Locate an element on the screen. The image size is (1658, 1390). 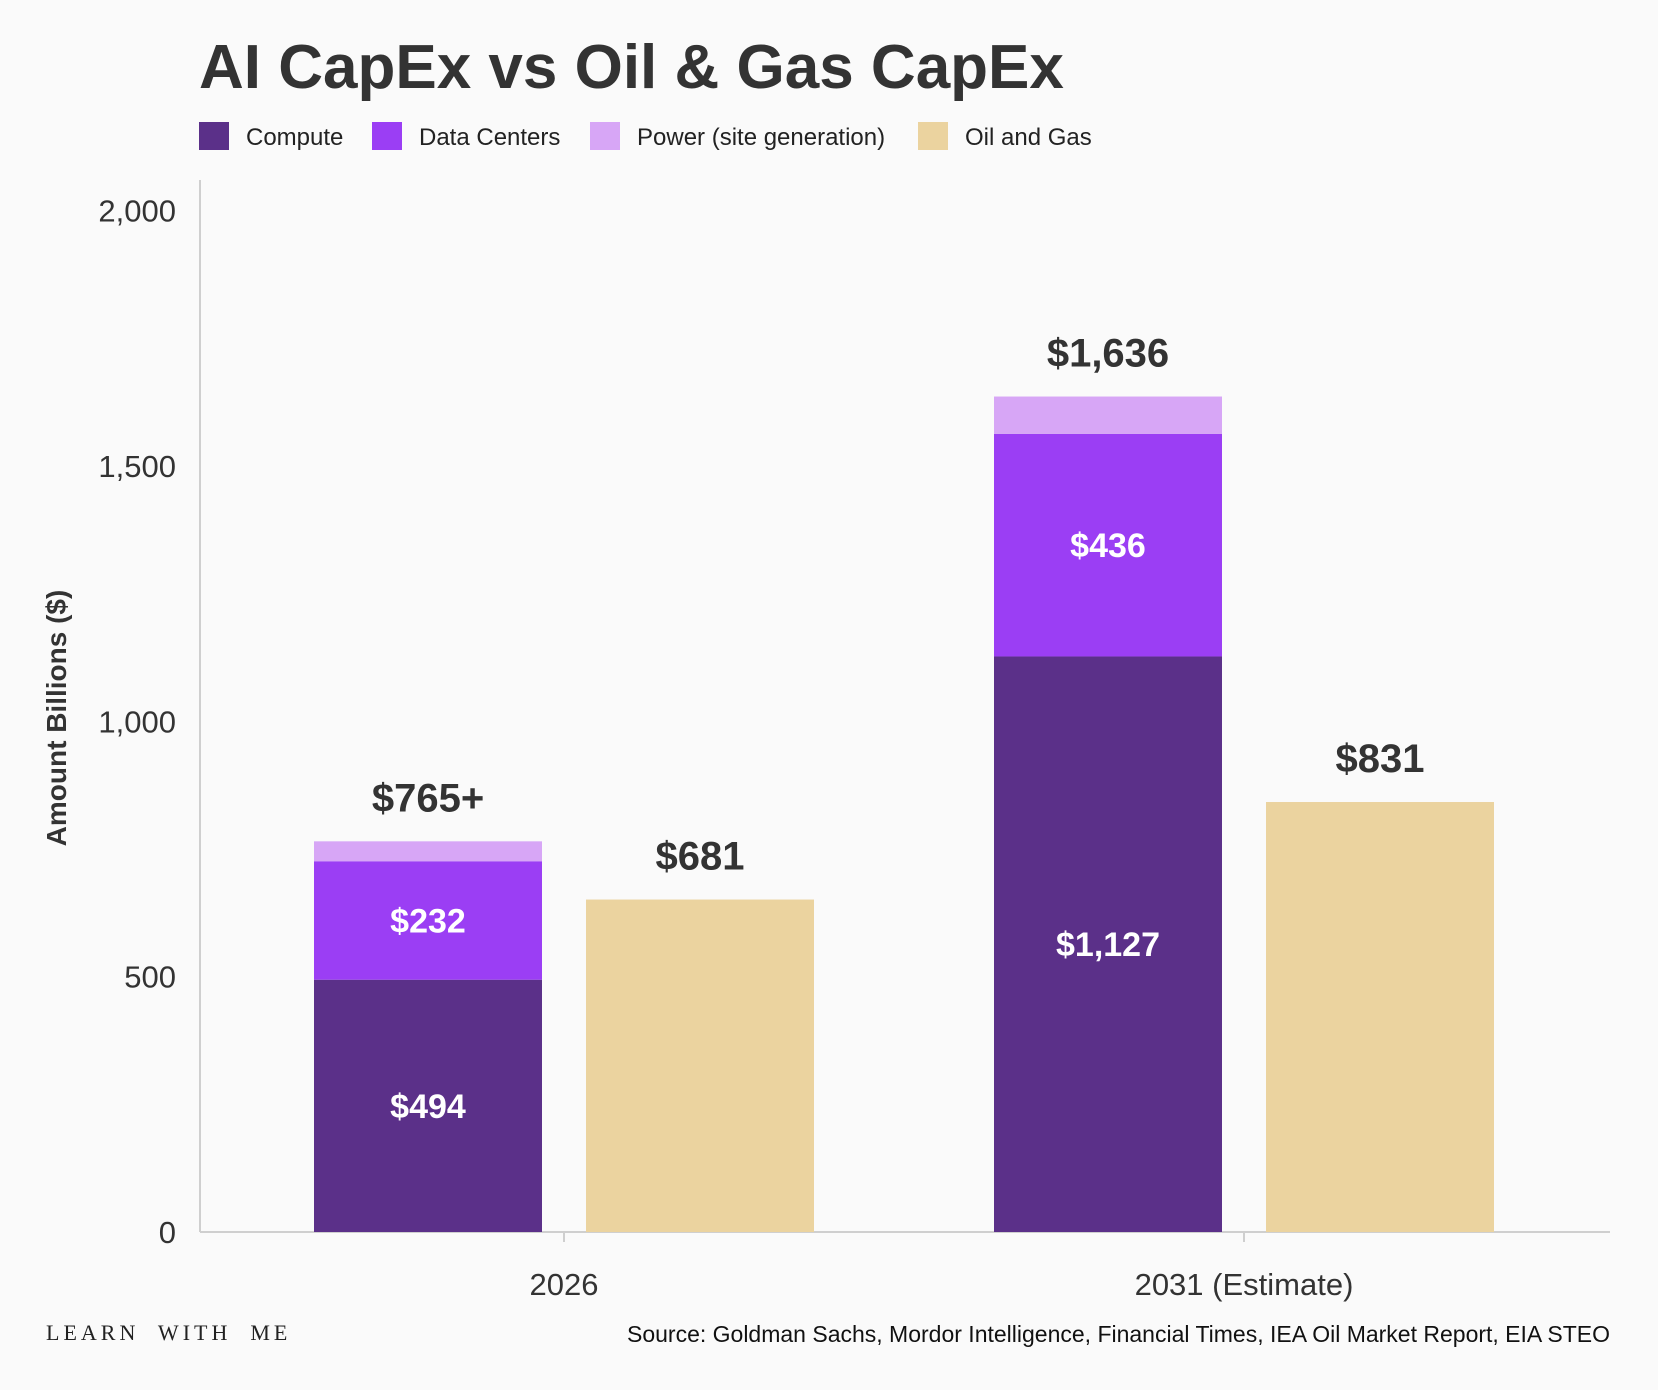
chart-title: AI CapEx vs Oil & Gas CapEx is located at coordinates (631, 67).